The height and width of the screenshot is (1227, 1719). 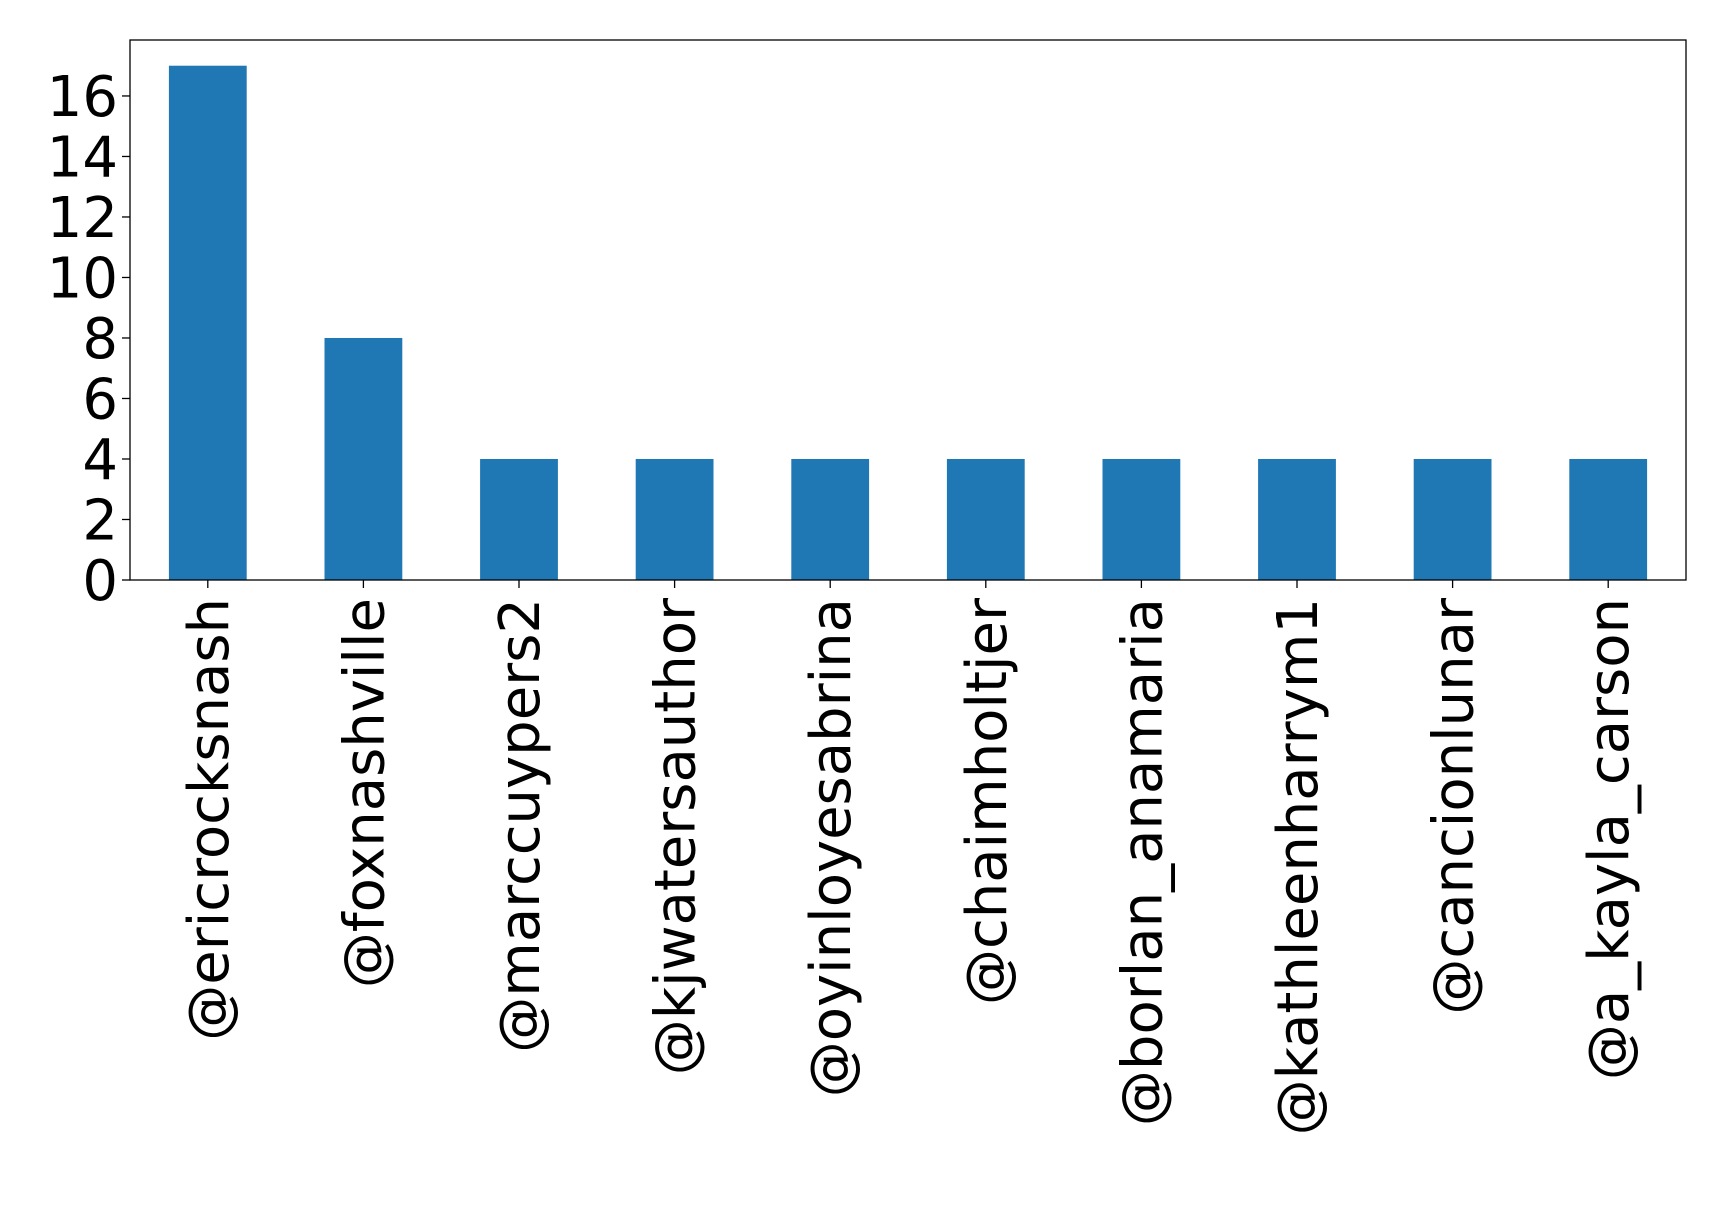 What do you see at coordinates (100, 399) in the screenshot?
I see `y-tick-label: 6` at bounding box center [100, 399].